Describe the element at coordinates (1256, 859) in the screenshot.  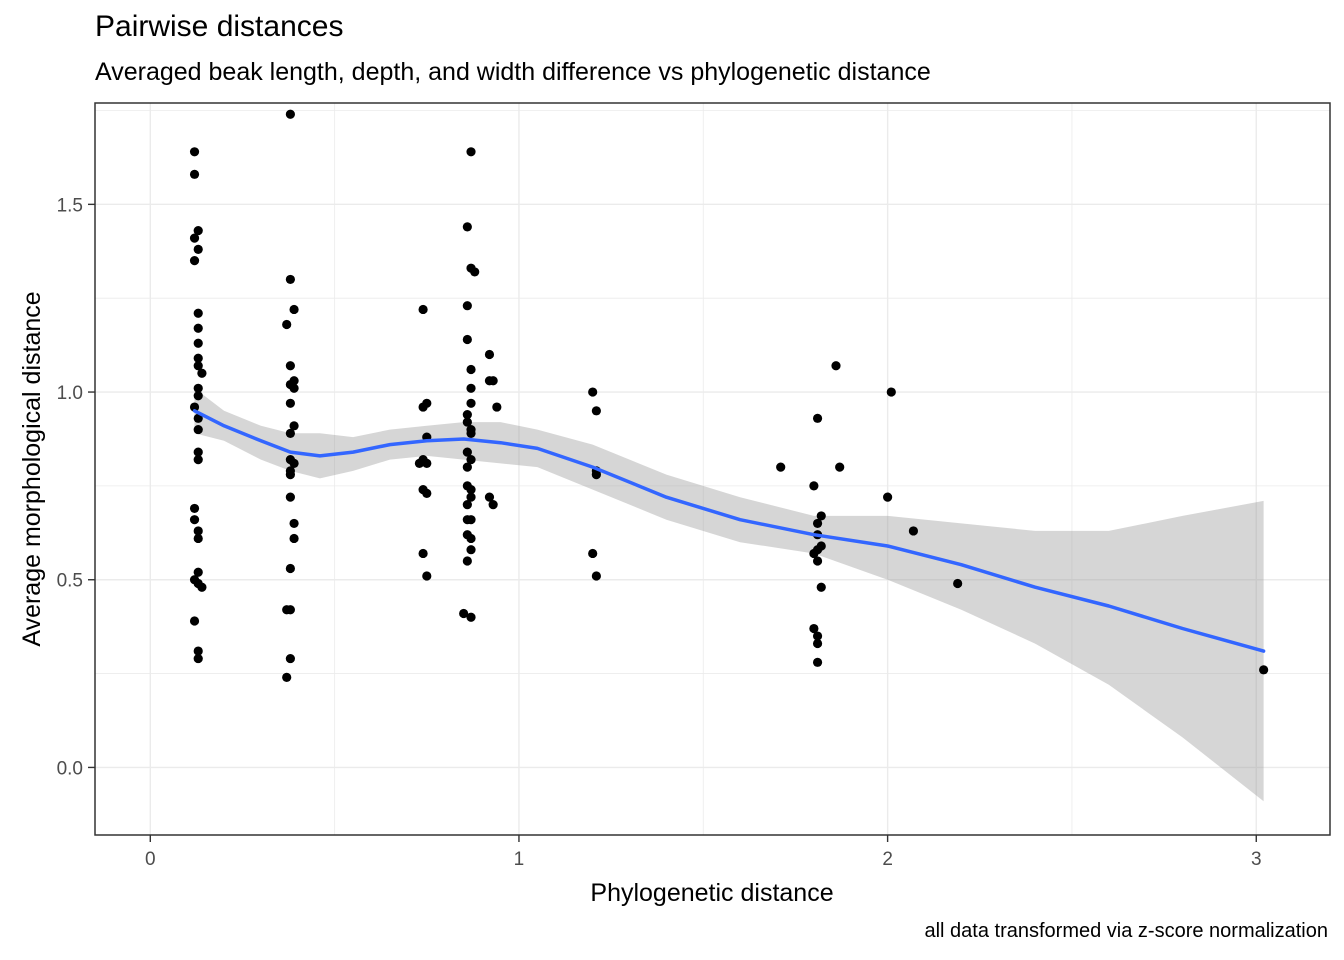
I see `x-tick-label-3: 3` at that location.